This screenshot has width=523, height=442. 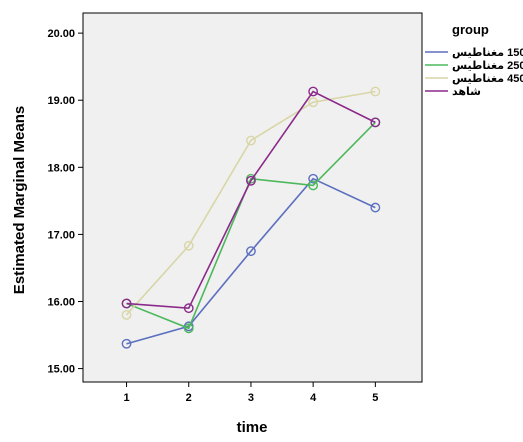 I want to click on legend-label: 250 مغناطيس, so click(x=487, y=66).